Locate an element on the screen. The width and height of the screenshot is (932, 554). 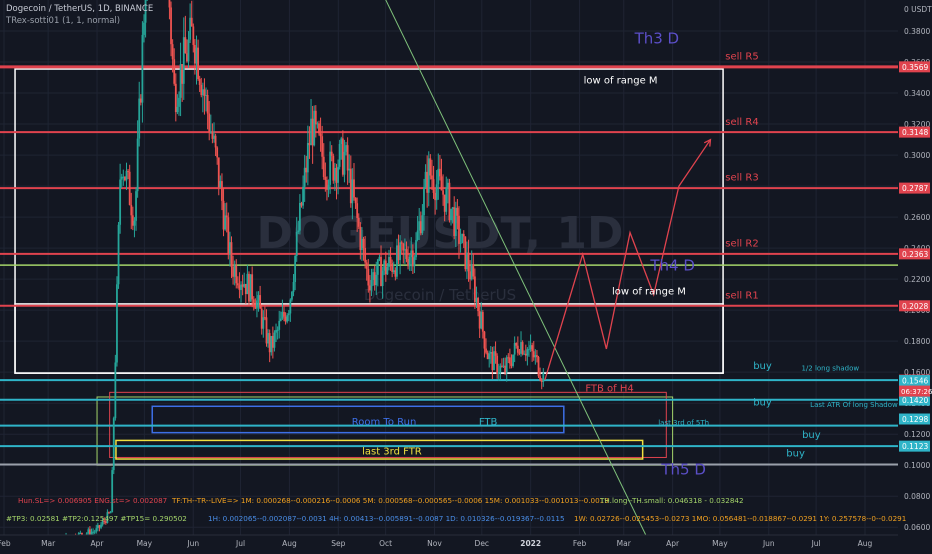
annotation-label: last 3rd FTR is located at coordinates (392, 451).